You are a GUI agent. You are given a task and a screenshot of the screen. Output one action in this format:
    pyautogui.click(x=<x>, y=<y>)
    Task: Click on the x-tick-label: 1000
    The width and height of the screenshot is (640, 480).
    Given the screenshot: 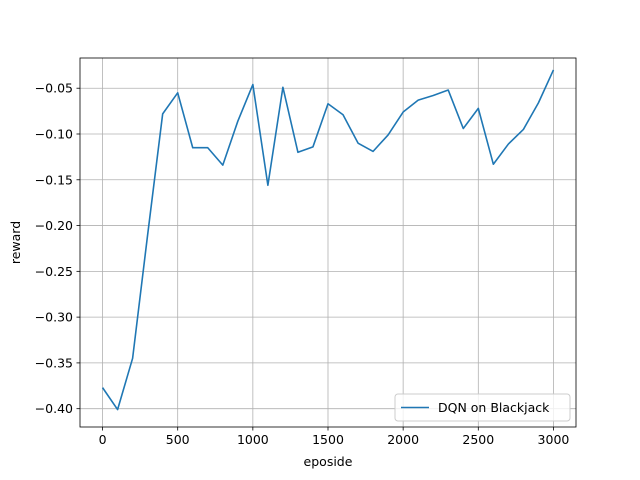 What is the action you would take?
    pyautogui.click(x=253, y=439)
    